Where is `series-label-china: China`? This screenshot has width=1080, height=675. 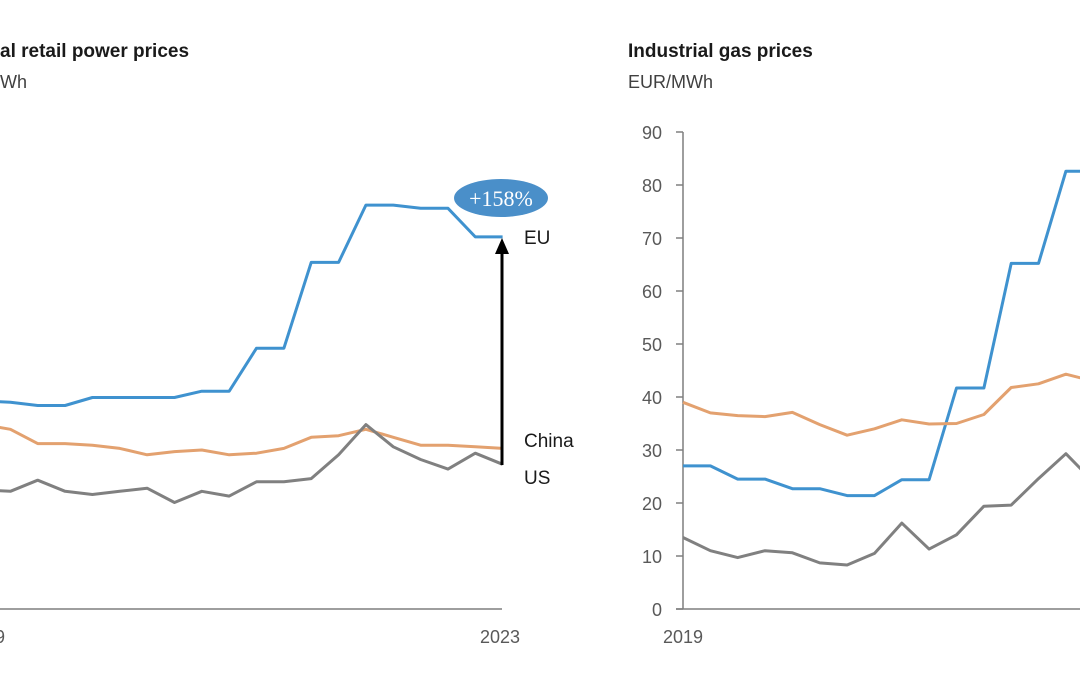
series-label-china: China is located at coordinates (549, 441).